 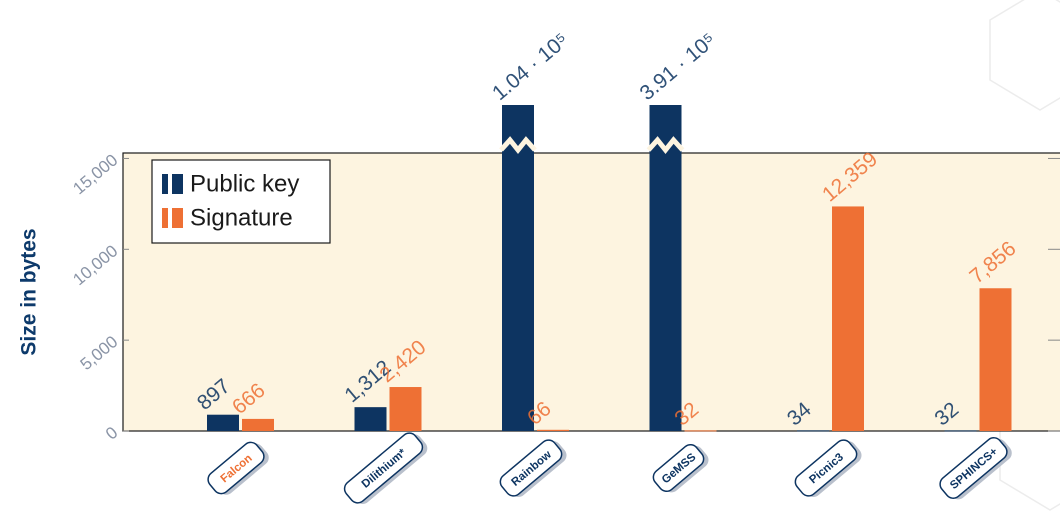 What do you see at coordinates (241, 217) in the screenshot?
I see `legend-label: Signature` at bounding box center [241, 217].